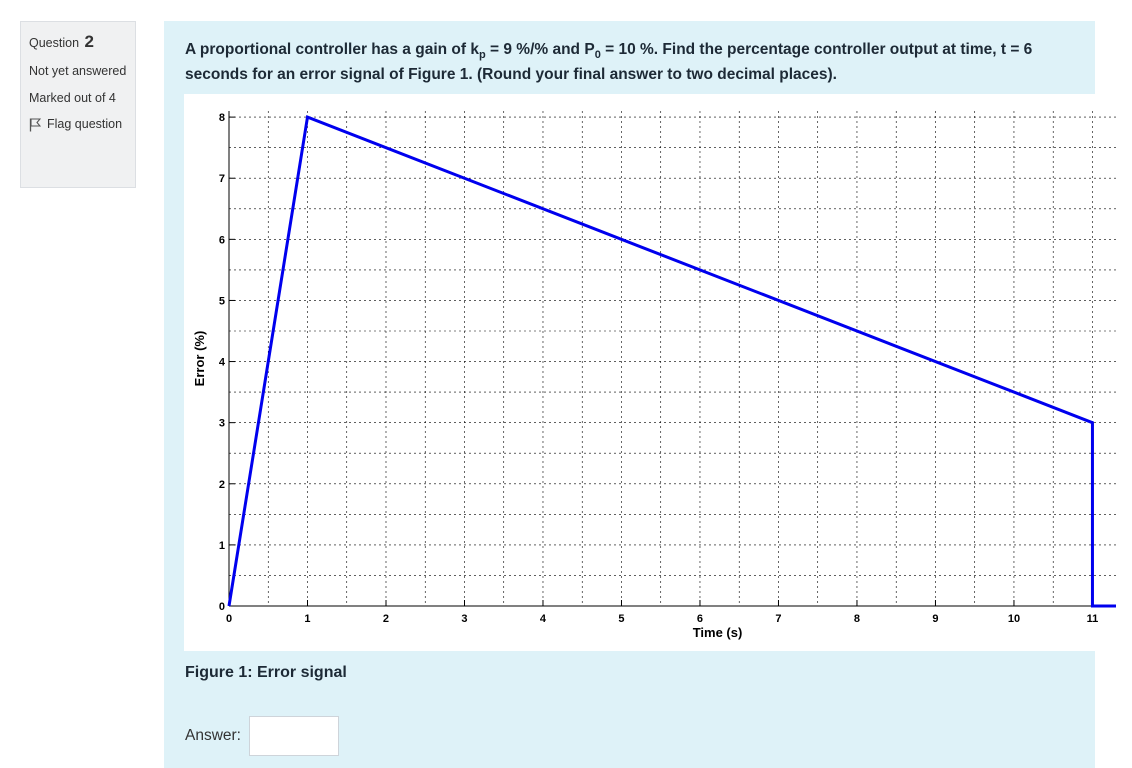 This screenshot has width=1132, height=768. What do you see at coordinates (222, 118) in the screenshot?
I see `y-tick-label: 8` at bounding box center [222, 118].